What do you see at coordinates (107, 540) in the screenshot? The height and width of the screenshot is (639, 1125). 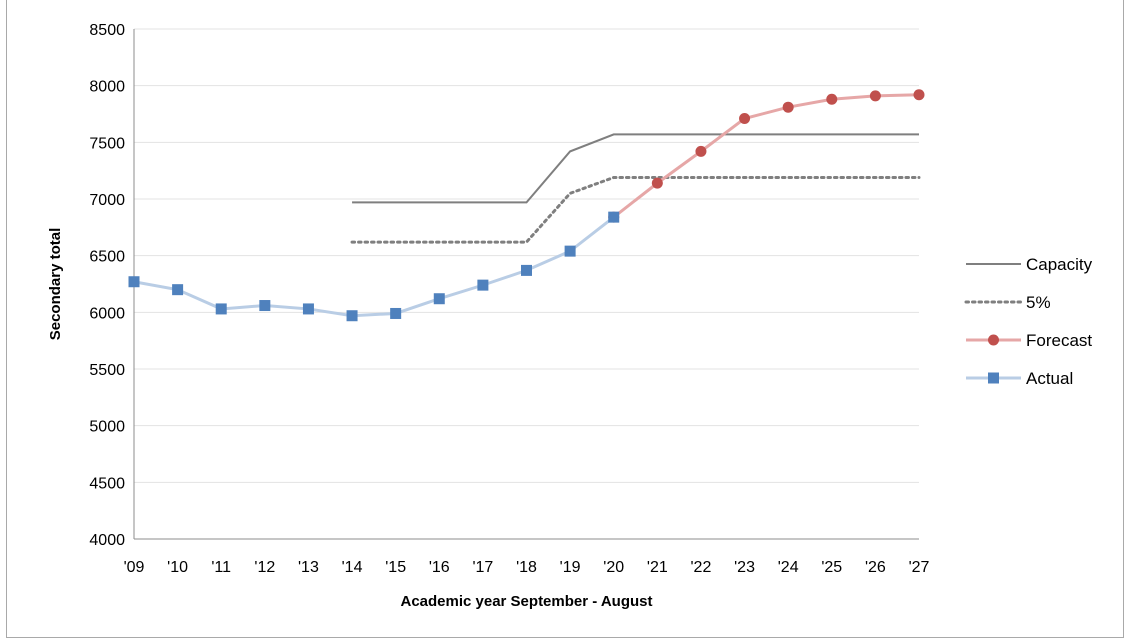 I see `y-tick-label: 4000` at bounding box center [107, 540].